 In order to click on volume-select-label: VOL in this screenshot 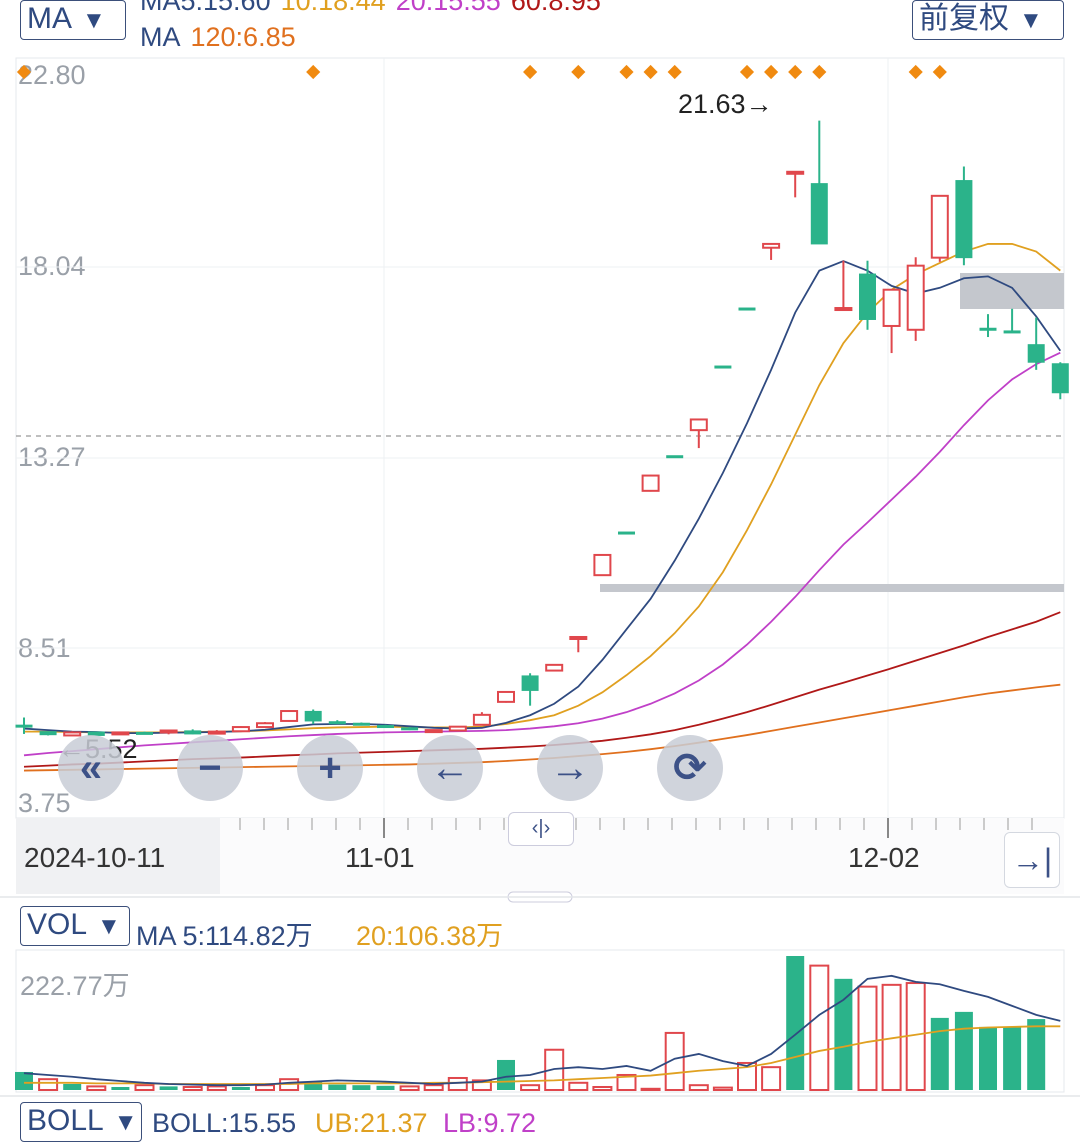, I will do `click(57, 924)`.